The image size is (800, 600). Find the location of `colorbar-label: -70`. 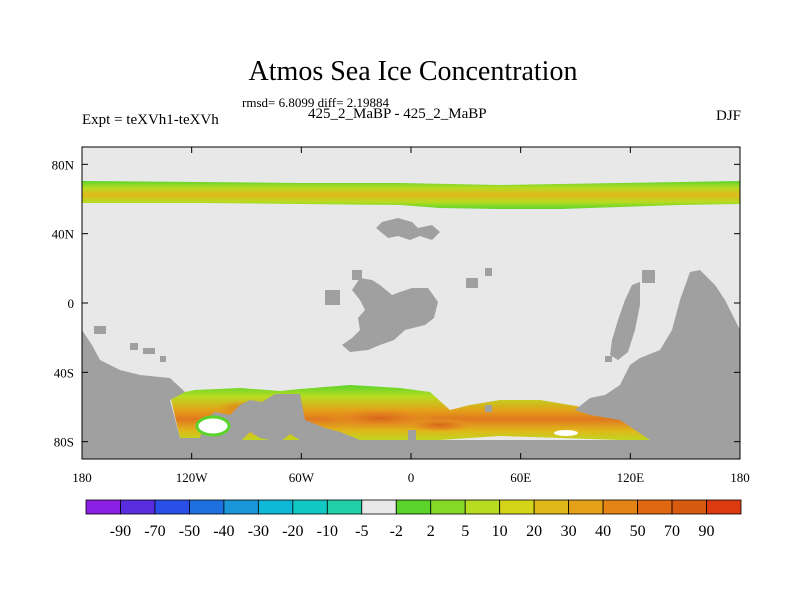

colorbar-label: -70 is located at coordinates (154, 531).